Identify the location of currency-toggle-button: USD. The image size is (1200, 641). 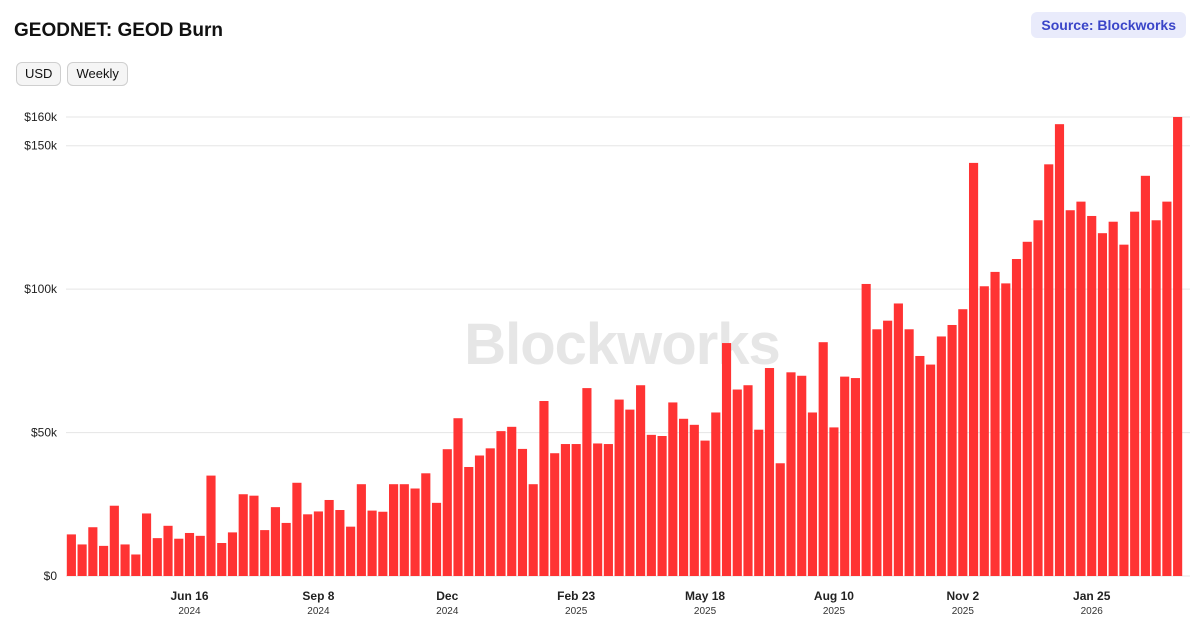
(39, 74).